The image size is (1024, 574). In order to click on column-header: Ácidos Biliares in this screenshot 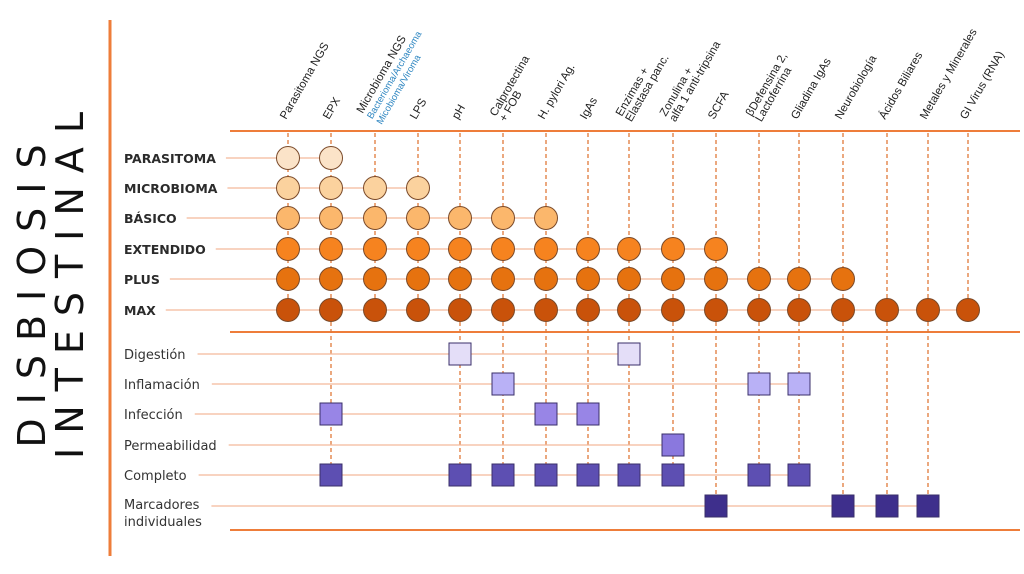, I will do `click(900, 85)`.